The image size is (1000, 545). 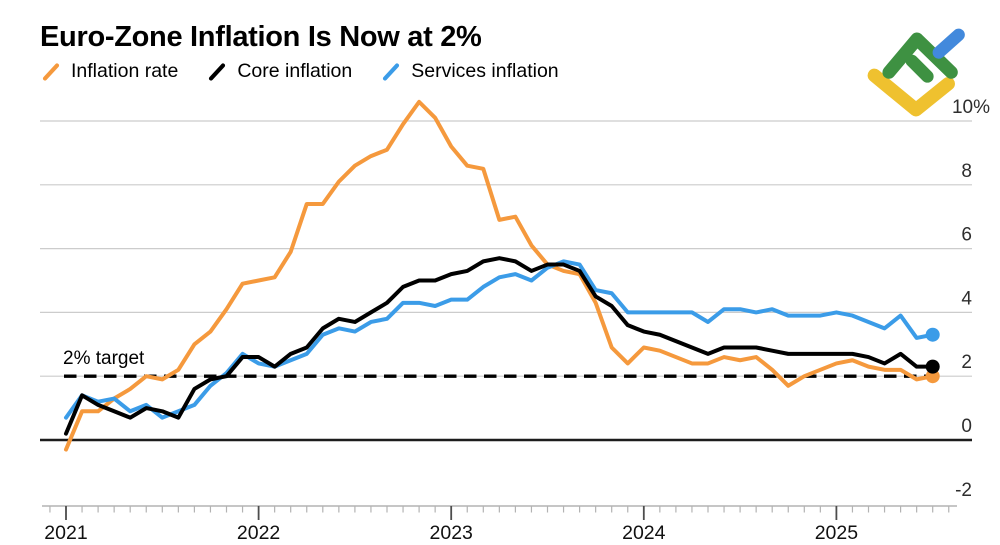 I want to click on y-axis-label: -2, so click(x=963, y=490).